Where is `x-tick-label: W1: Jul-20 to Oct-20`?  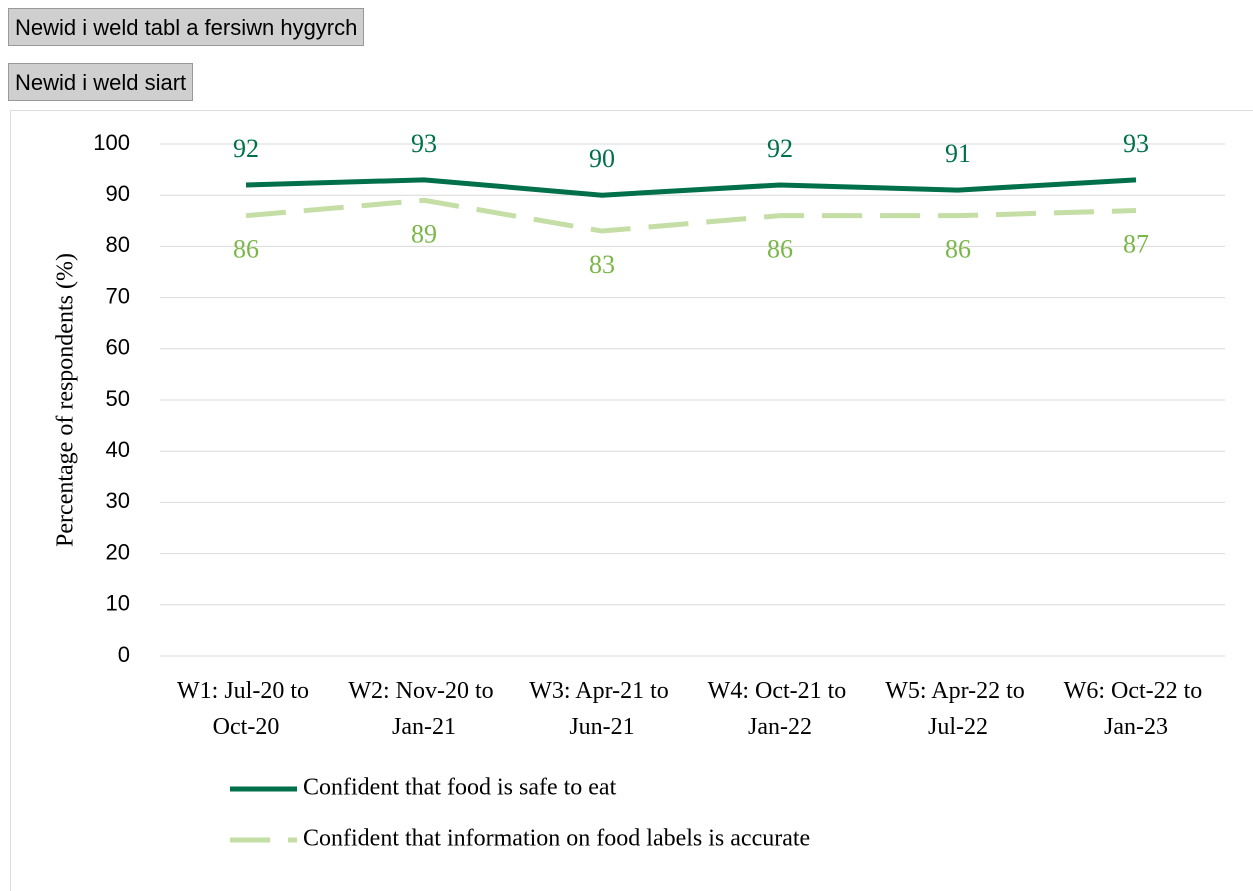
x-tick-label: W1: Jul-20 to Oct-20 is located at coordinates (246, 709).